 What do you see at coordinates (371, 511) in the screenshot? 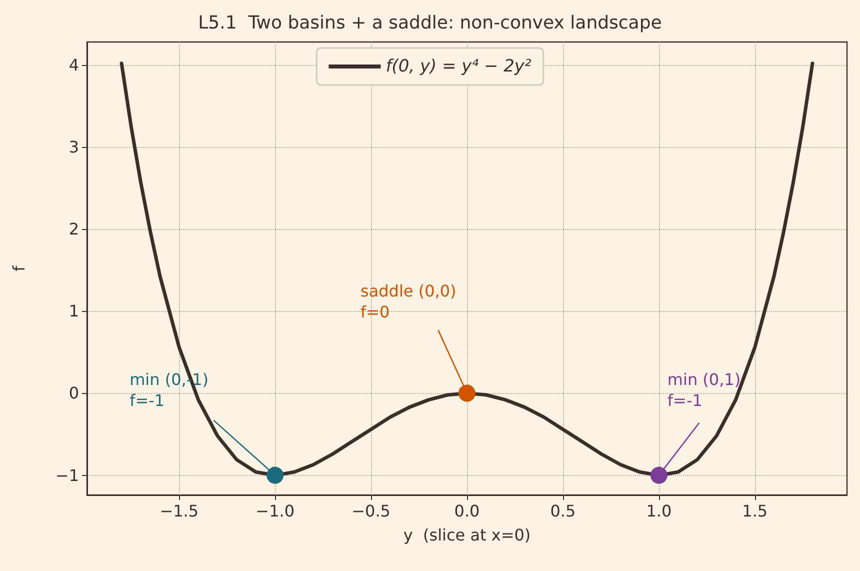
I see `x-tick-label: −0.5` at bounding box center [371, 511].